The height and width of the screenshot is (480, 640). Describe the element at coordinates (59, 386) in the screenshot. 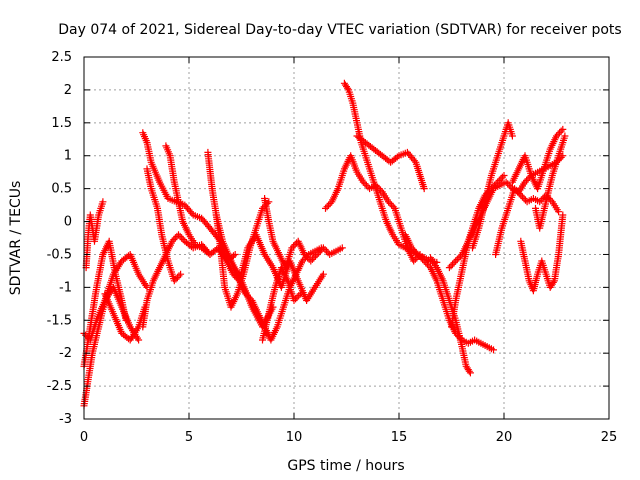

I see `y-tick-label: -2.5` at that location.